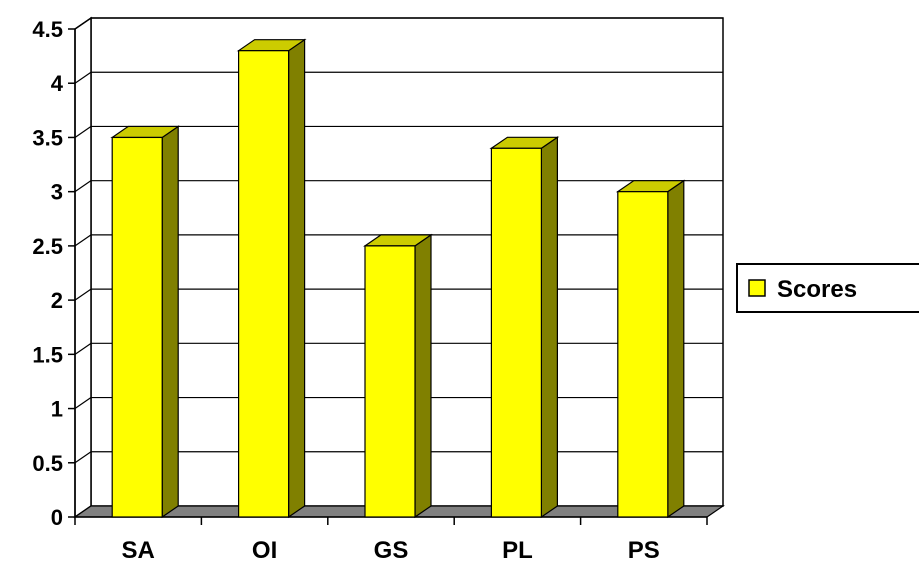 This screenshot has height=561, width=919. I want to click on legend-swatch, so click(757, 288).